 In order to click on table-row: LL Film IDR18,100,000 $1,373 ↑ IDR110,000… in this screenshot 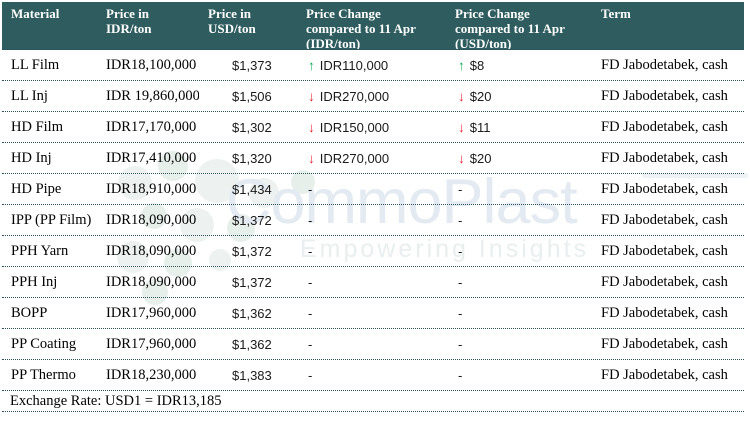, I will do `click(373, 65)`.